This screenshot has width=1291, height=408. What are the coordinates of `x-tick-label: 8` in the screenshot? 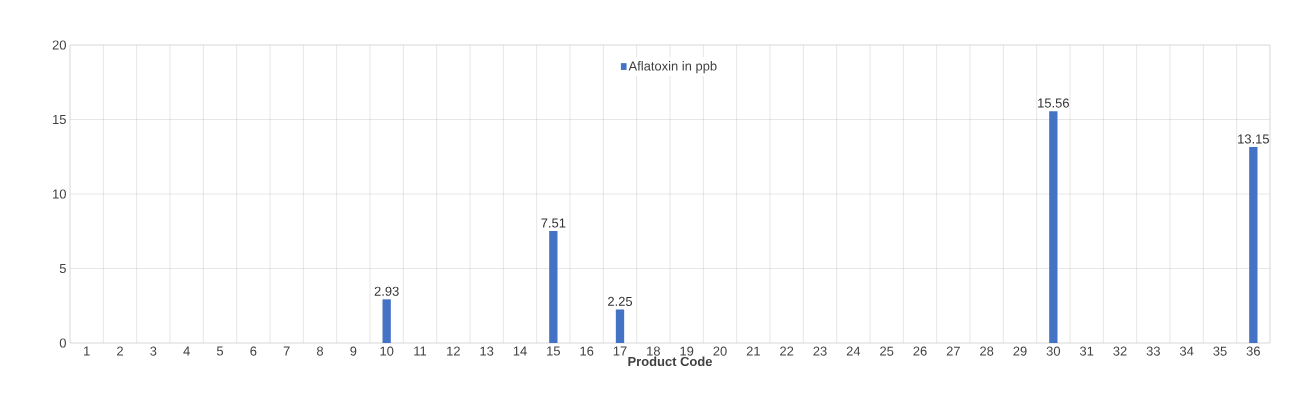 It's located at (320, 351).